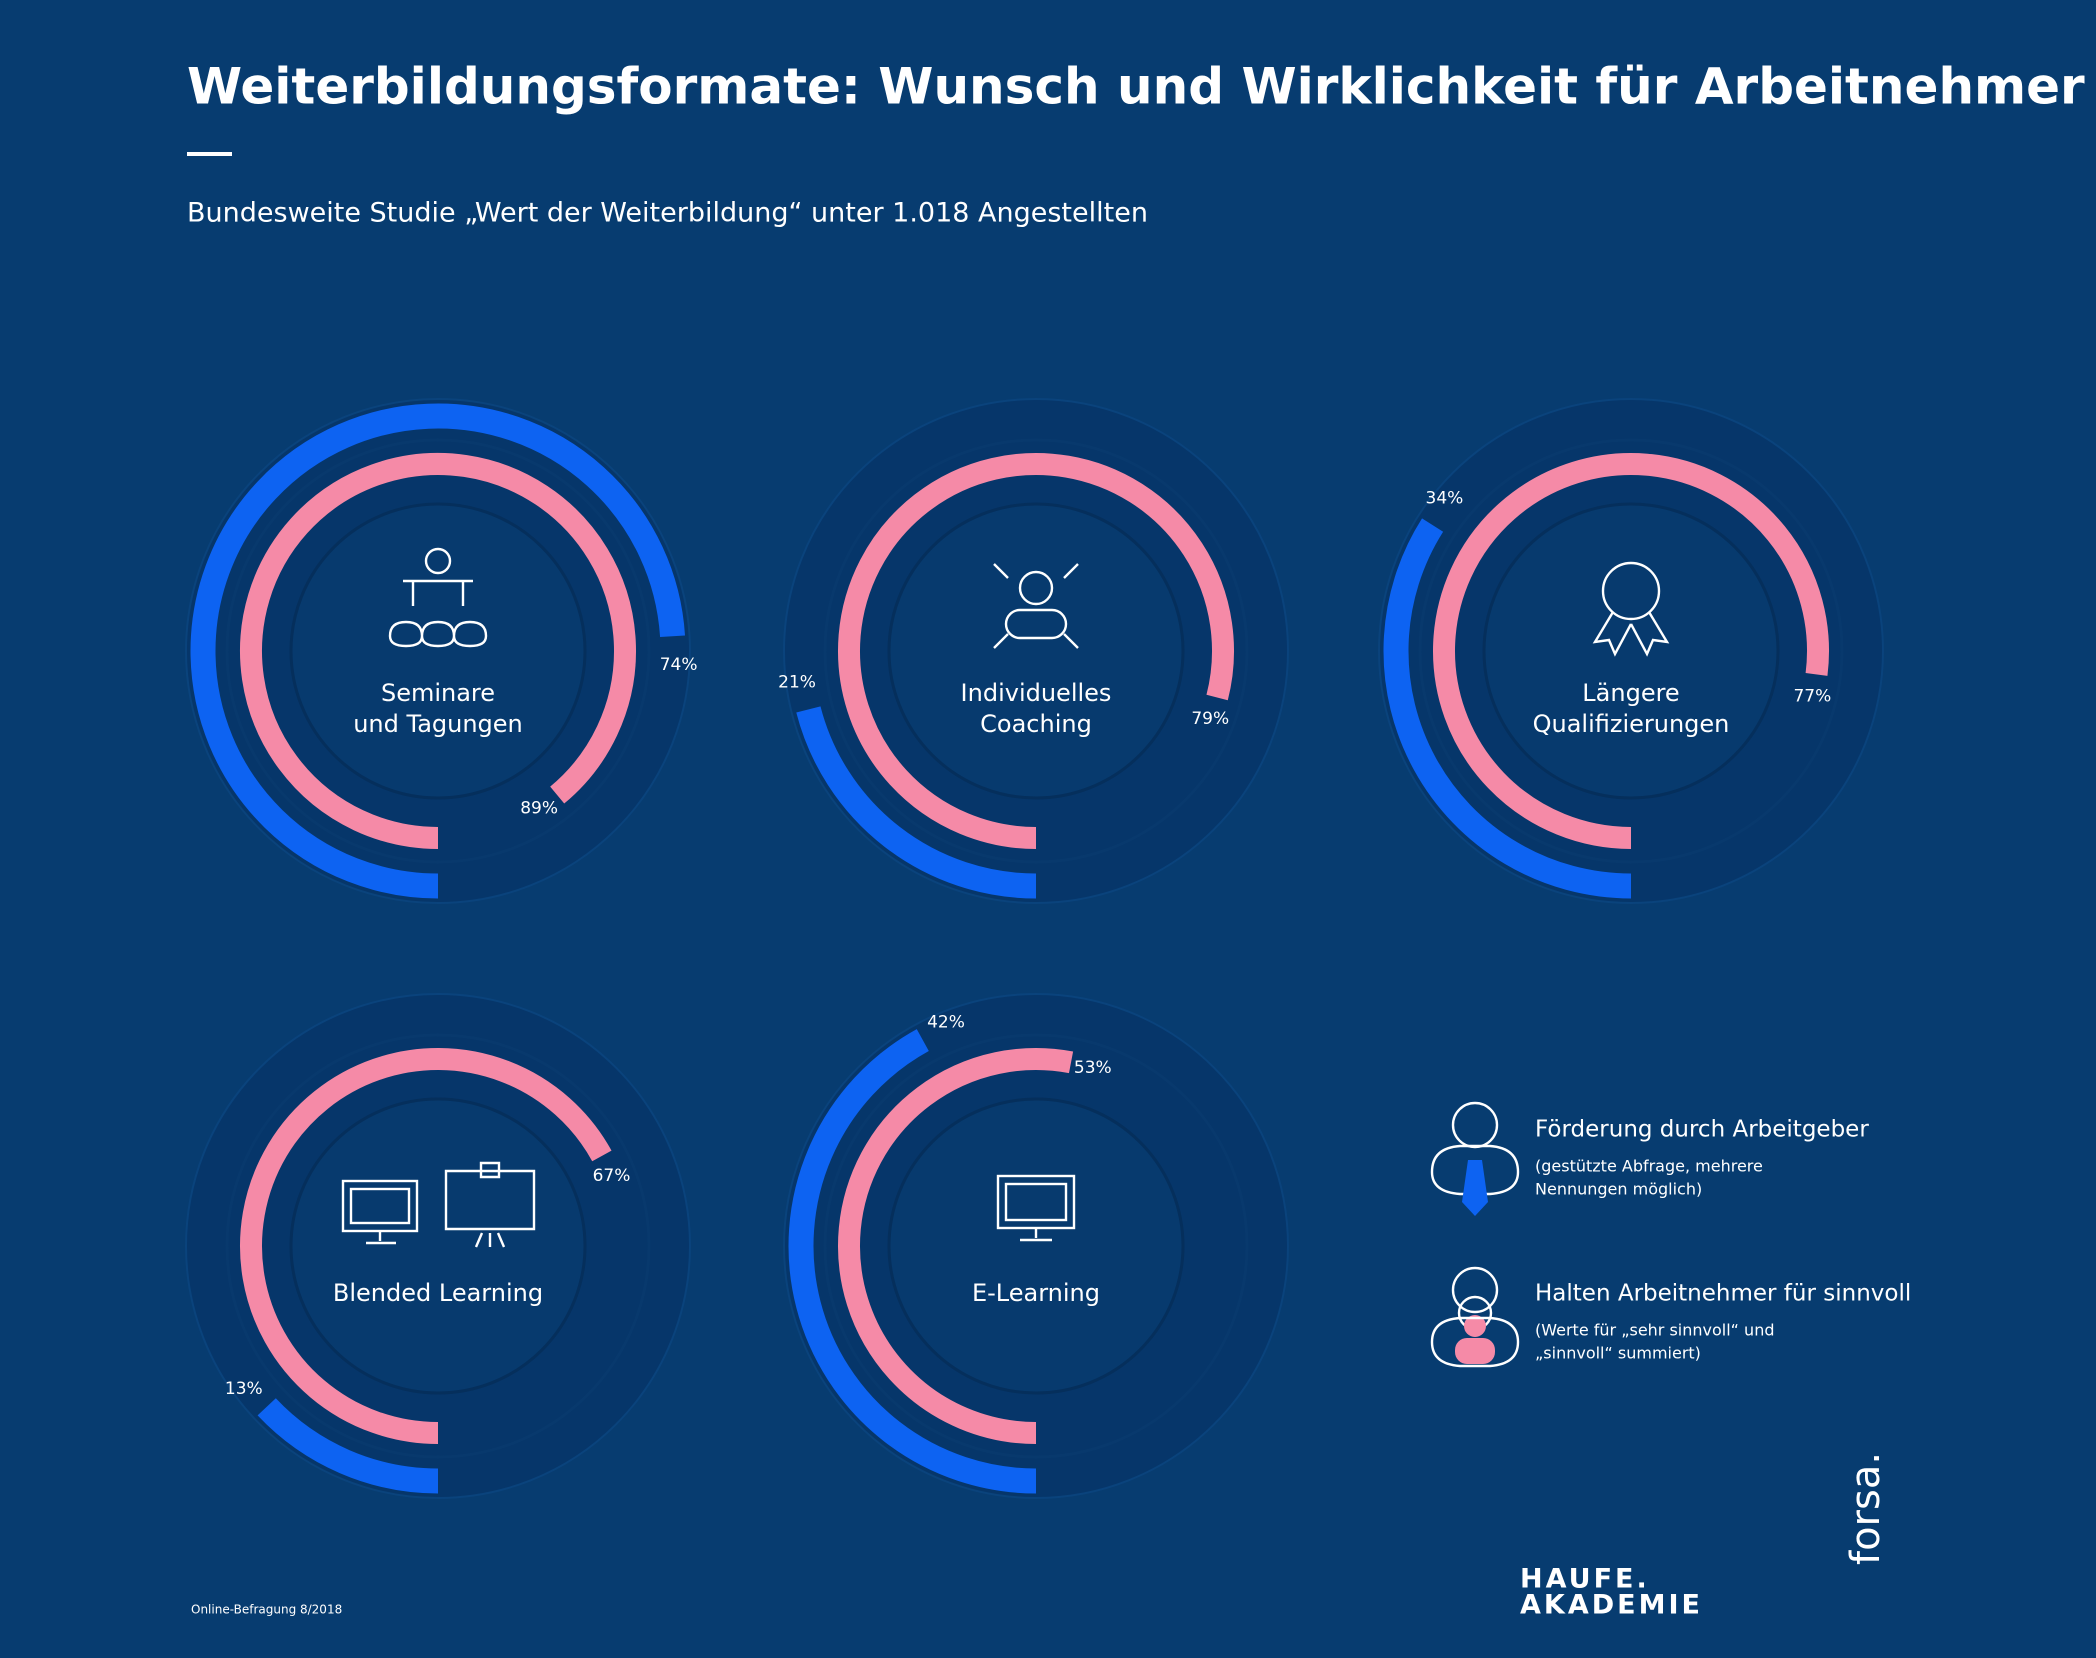  What do you see at coordinates (1585, 1579) in the screenshot?
I see `logo-line: HAUFE.` at bounding box center [1585, 1579].